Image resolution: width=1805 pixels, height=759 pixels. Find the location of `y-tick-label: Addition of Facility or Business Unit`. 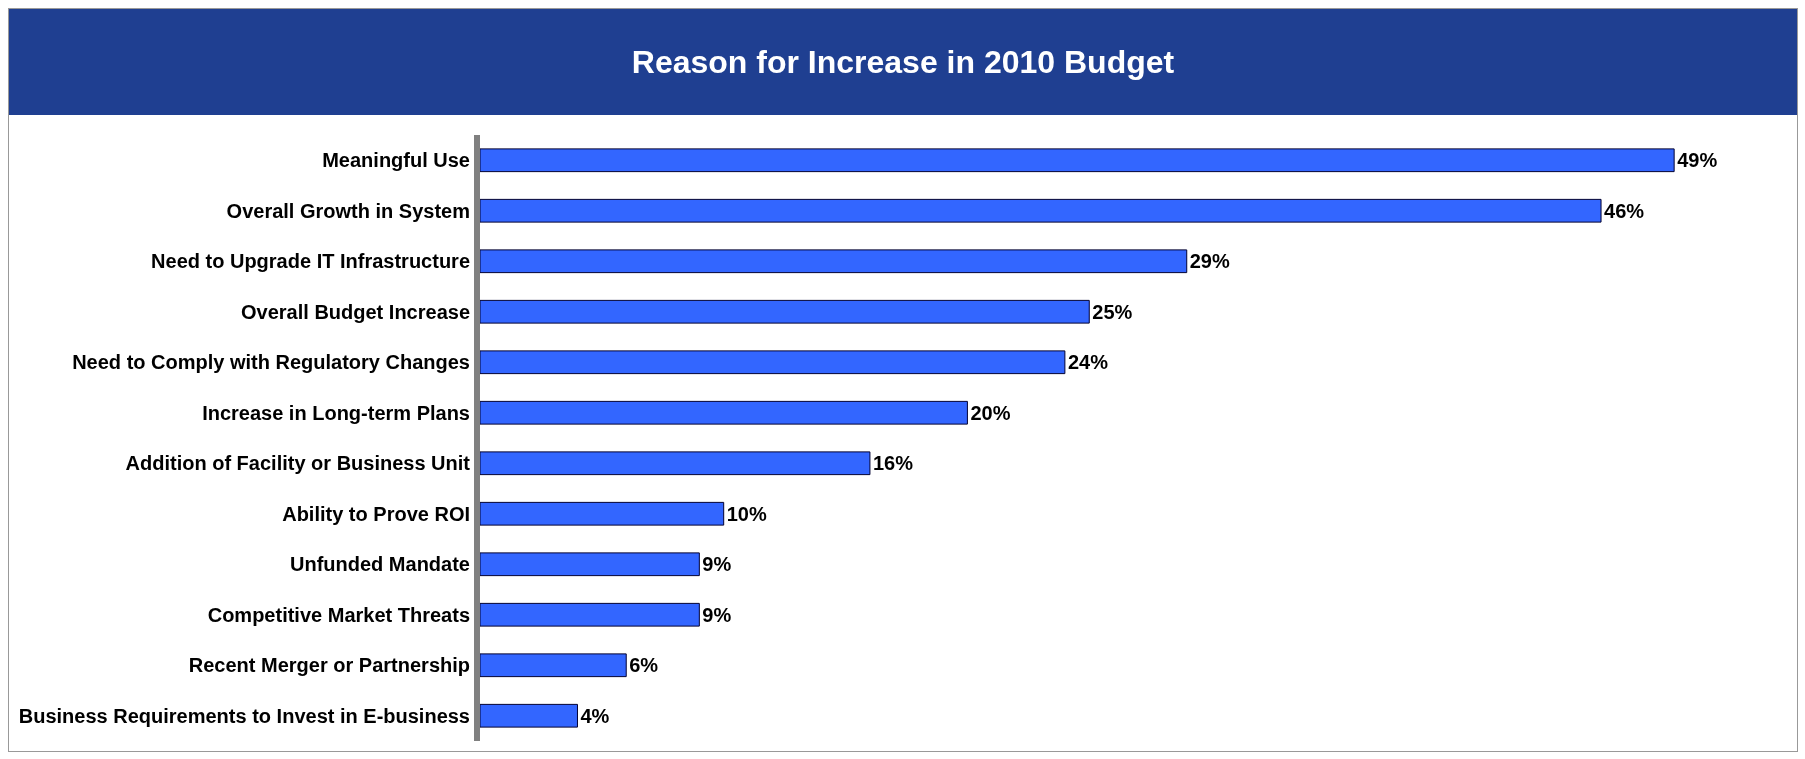

y-tick-label: Addition of Facility or Business Unit is located at coordinates (298, 463).